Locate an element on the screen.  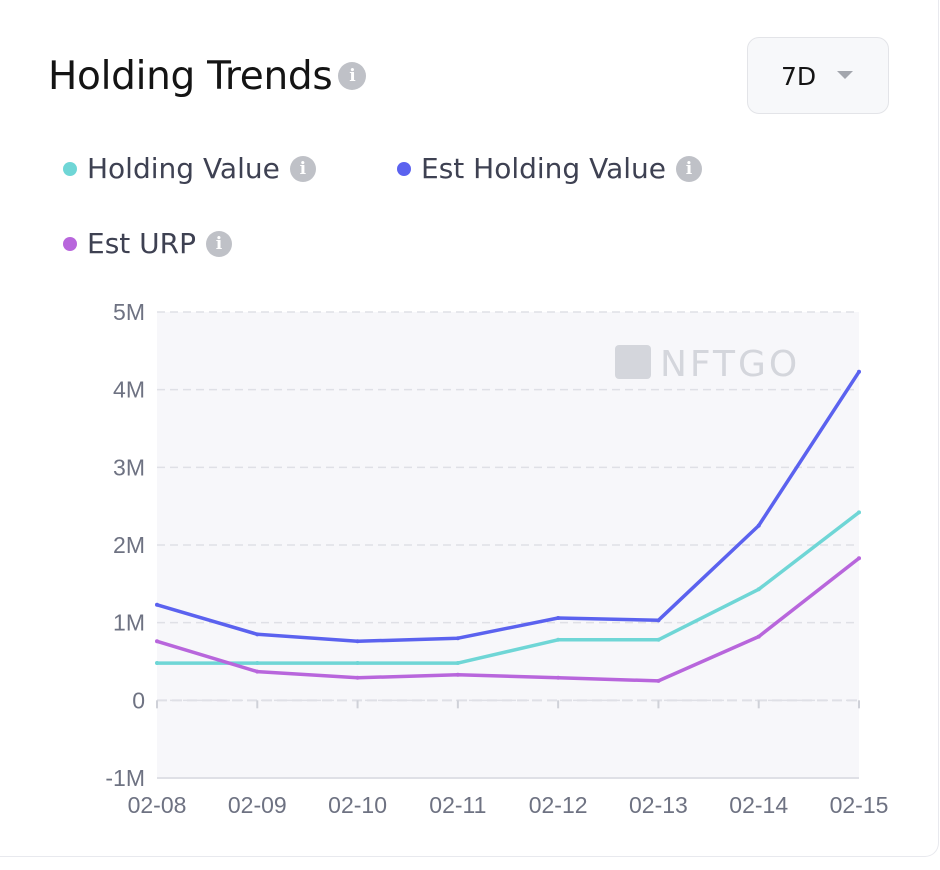
legend-item-est-urp: Est URP i is located at coordinates (147, 243).